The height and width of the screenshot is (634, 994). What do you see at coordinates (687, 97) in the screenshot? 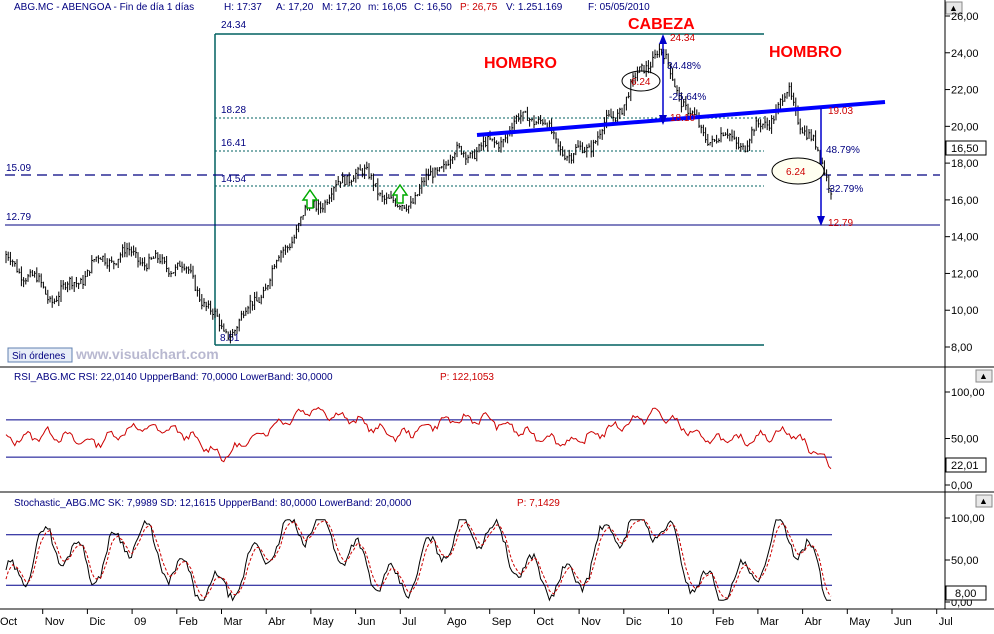
I see `head-pct-down-label: -25.64%` at bounding box center [687, 97].